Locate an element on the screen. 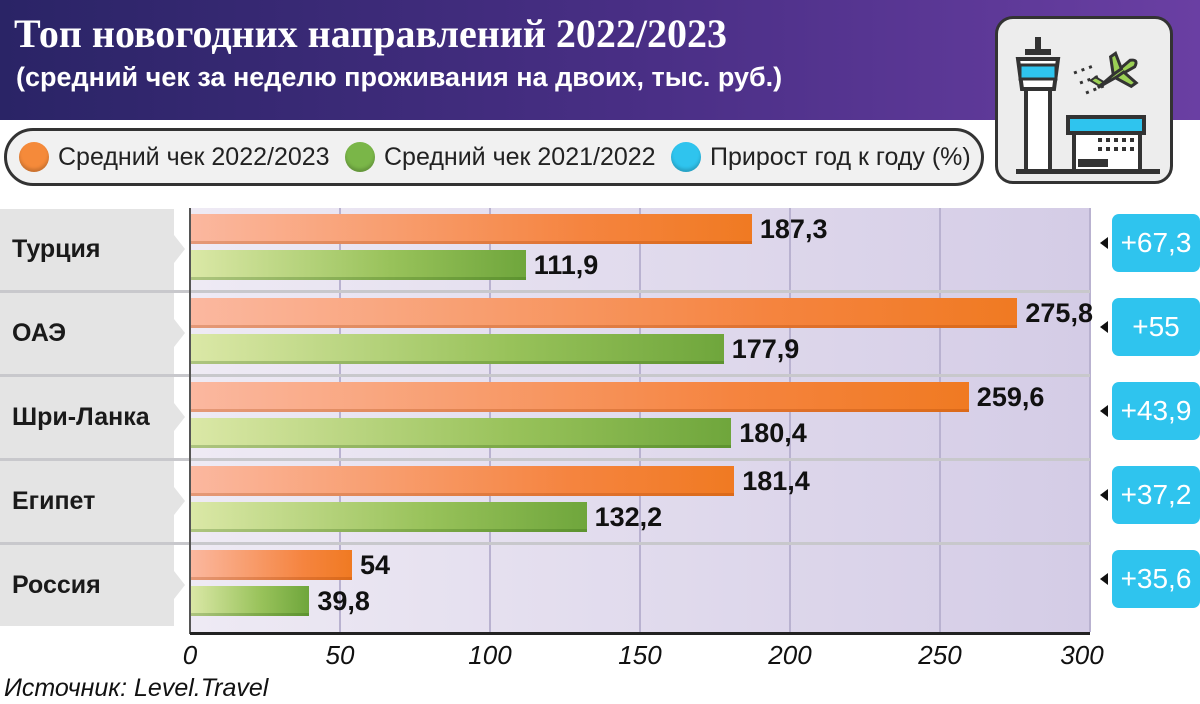 This screenshot has height=704, width=1200. airport-illustration is located at coordinates (1087, 105).